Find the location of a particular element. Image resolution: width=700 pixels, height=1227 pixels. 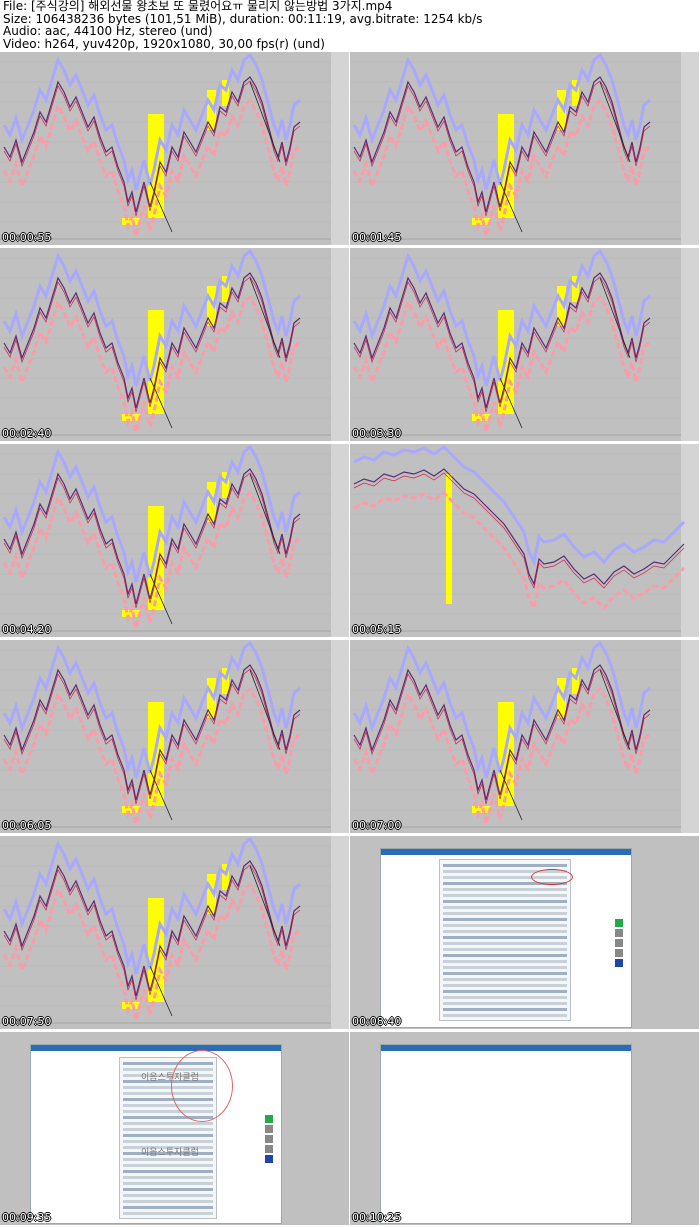

screen-window: 이음스투자클럽 이음스투자클럽 is located at coordinates (156, 1134).